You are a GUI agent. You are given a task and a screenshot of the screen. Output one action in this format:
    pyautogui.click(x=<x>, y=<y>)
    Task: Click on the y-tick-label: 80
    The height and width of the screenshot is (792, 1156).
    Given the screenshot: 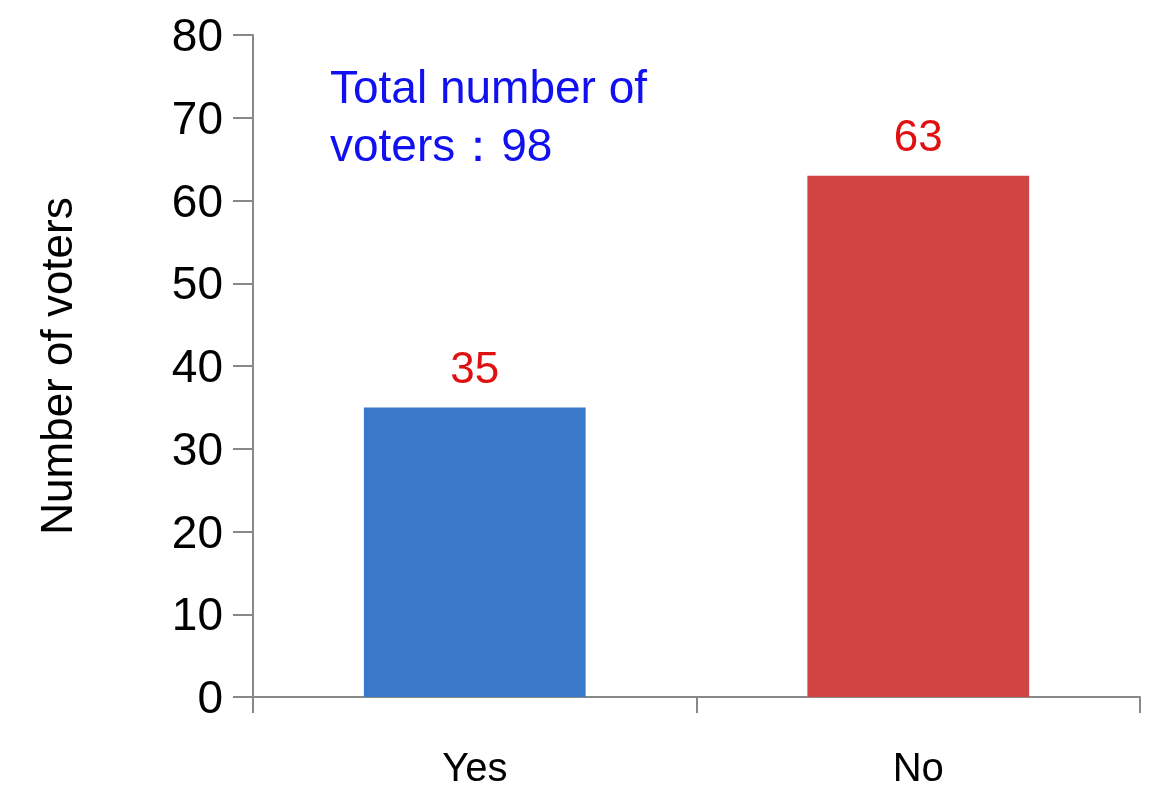 What is the action you would take?
    pyautogui.click(x=197, y=35)
    